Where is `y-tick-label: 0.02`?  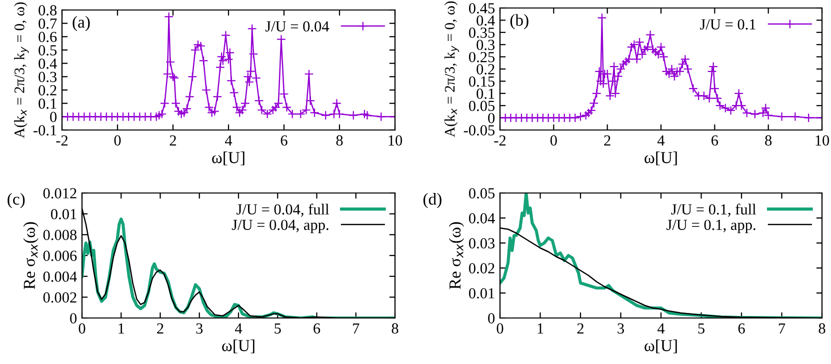
y-tick-label: 0.02 is located at coordinates (481, 268).